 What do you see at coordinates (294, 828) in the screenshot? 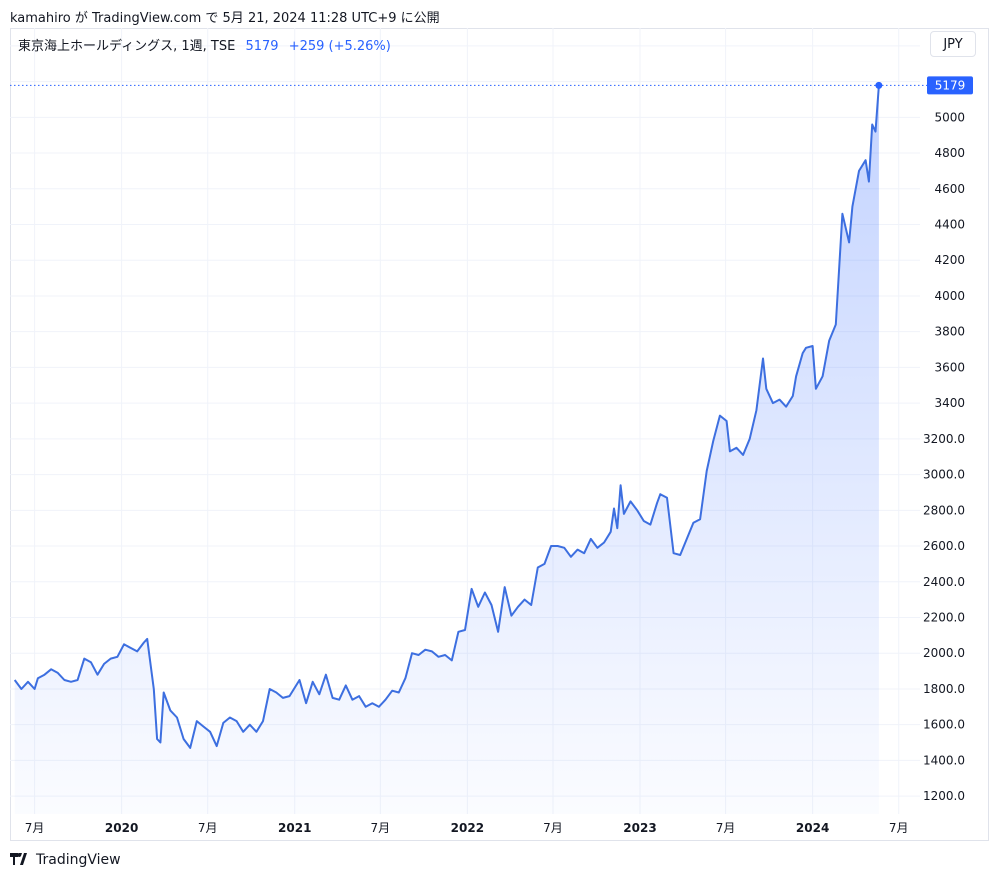
I see `time-tick-label: 2021` at bounding box center [294, 828].